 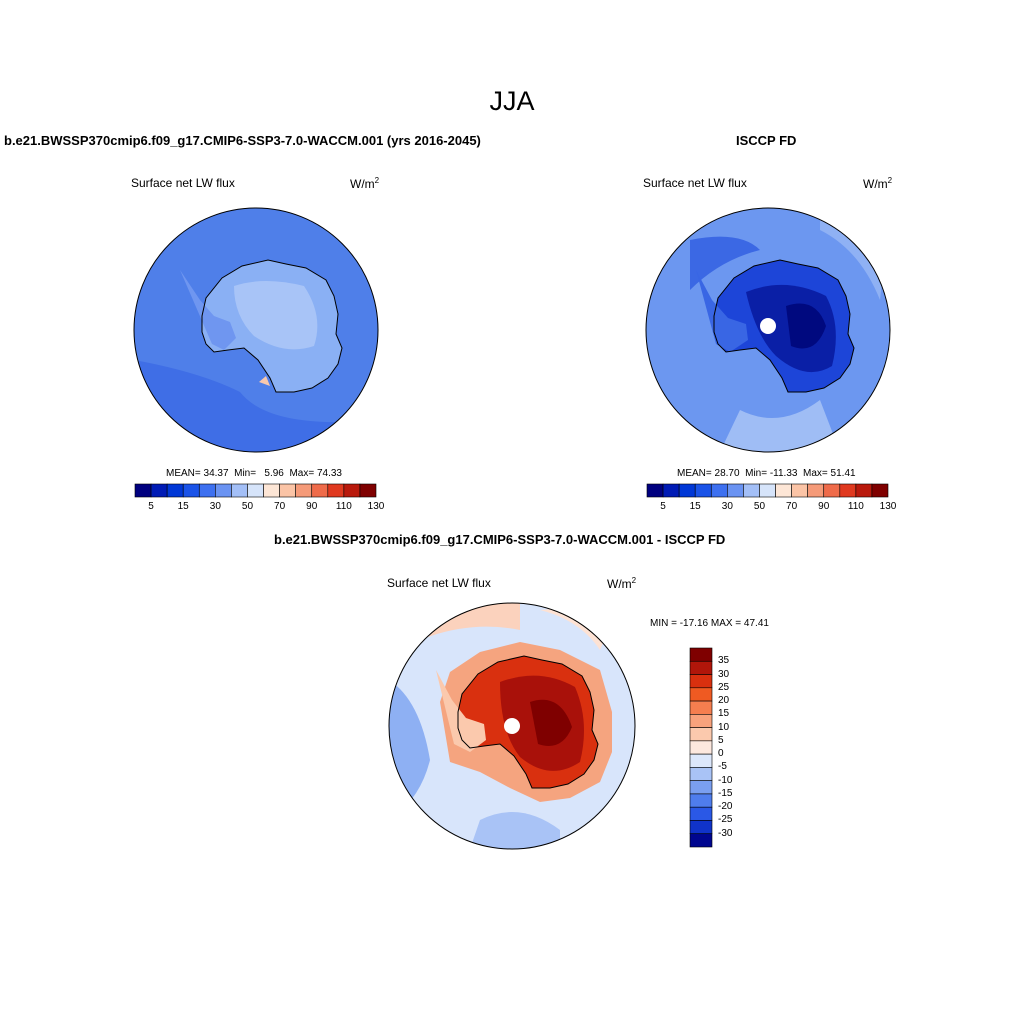 What do you see at coordinates (878, 183) in the screenshot?
I see `panel2-units: W/m2` at bounding box center [878, 183].